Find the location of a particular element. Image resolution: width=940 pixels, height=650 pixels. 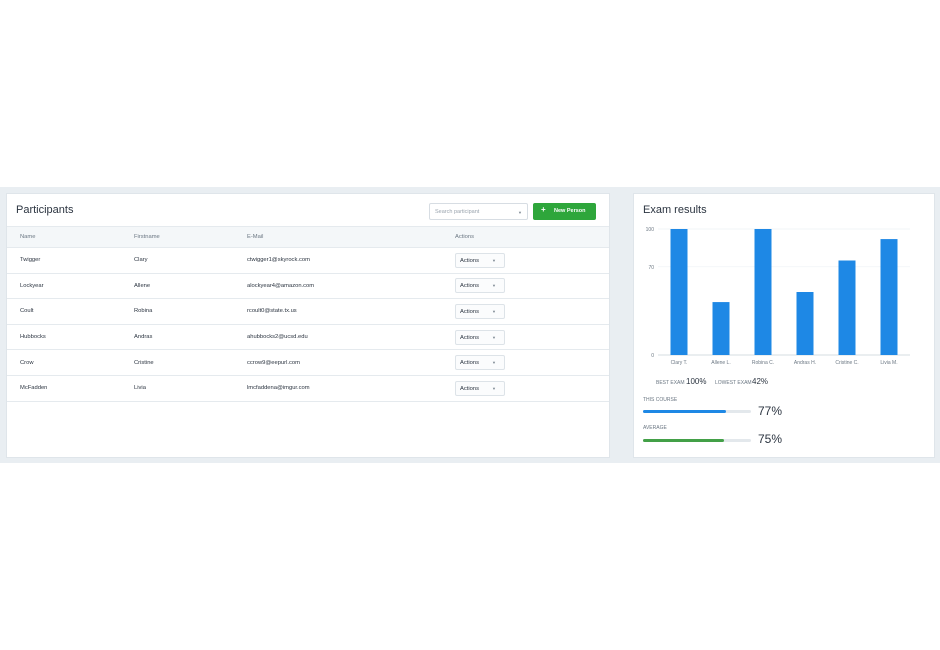

column-header-name: Name is located at coordinates (28, 237).